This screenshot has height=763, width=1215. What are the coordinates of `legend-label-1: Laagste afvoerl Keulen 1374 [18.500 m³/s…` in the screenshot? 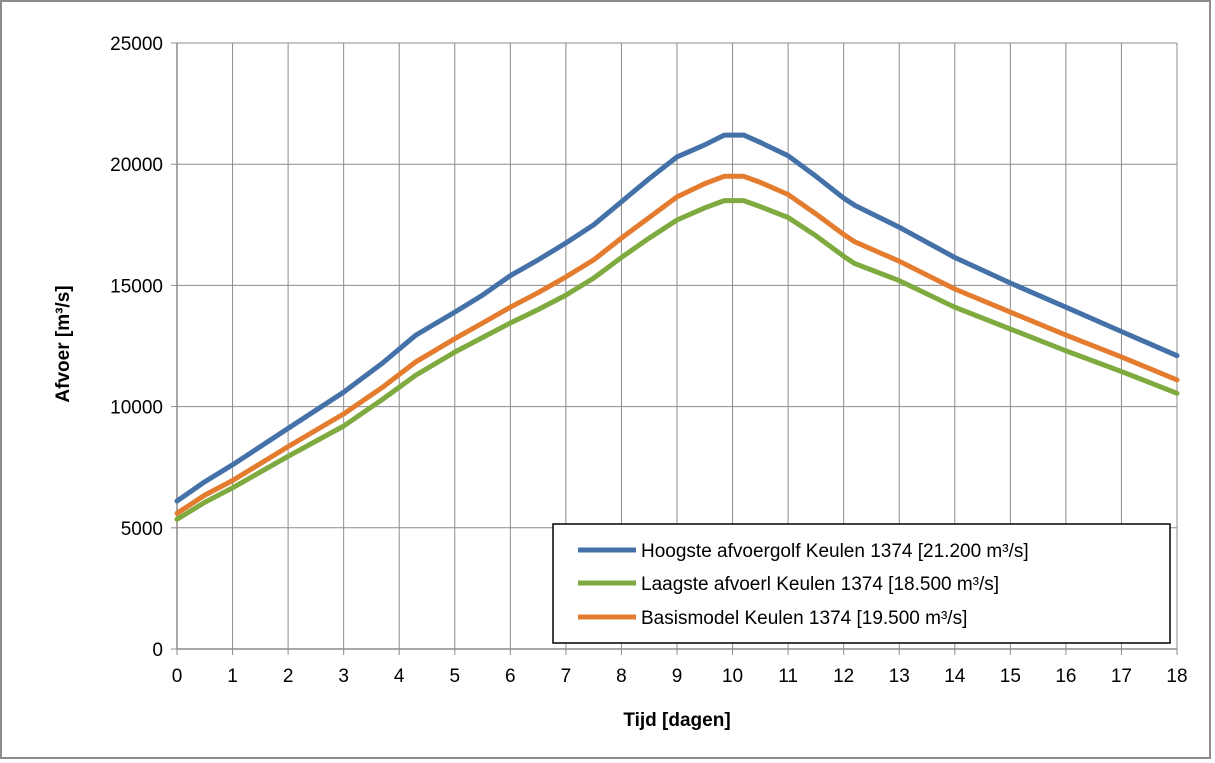 It's located at (820, 584).